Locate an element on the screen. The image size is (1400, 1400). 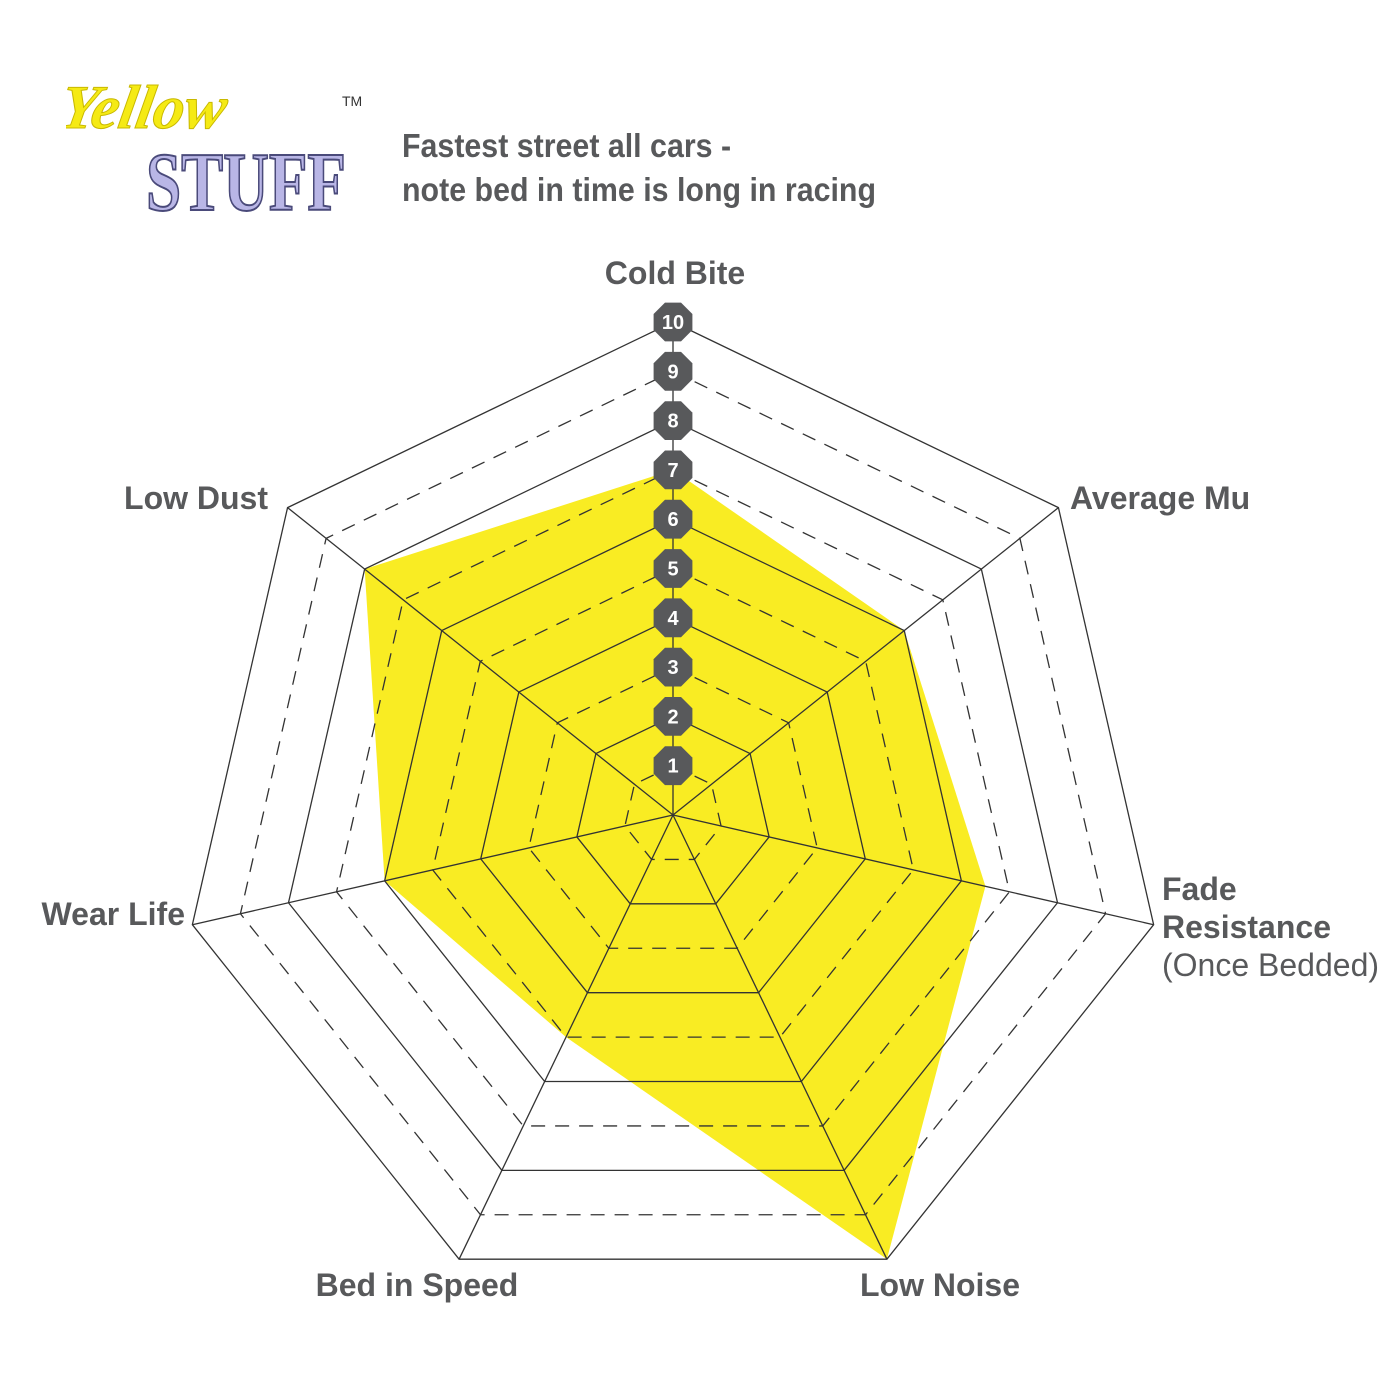
scale-label: 5 is located at coordinates (672, 570).